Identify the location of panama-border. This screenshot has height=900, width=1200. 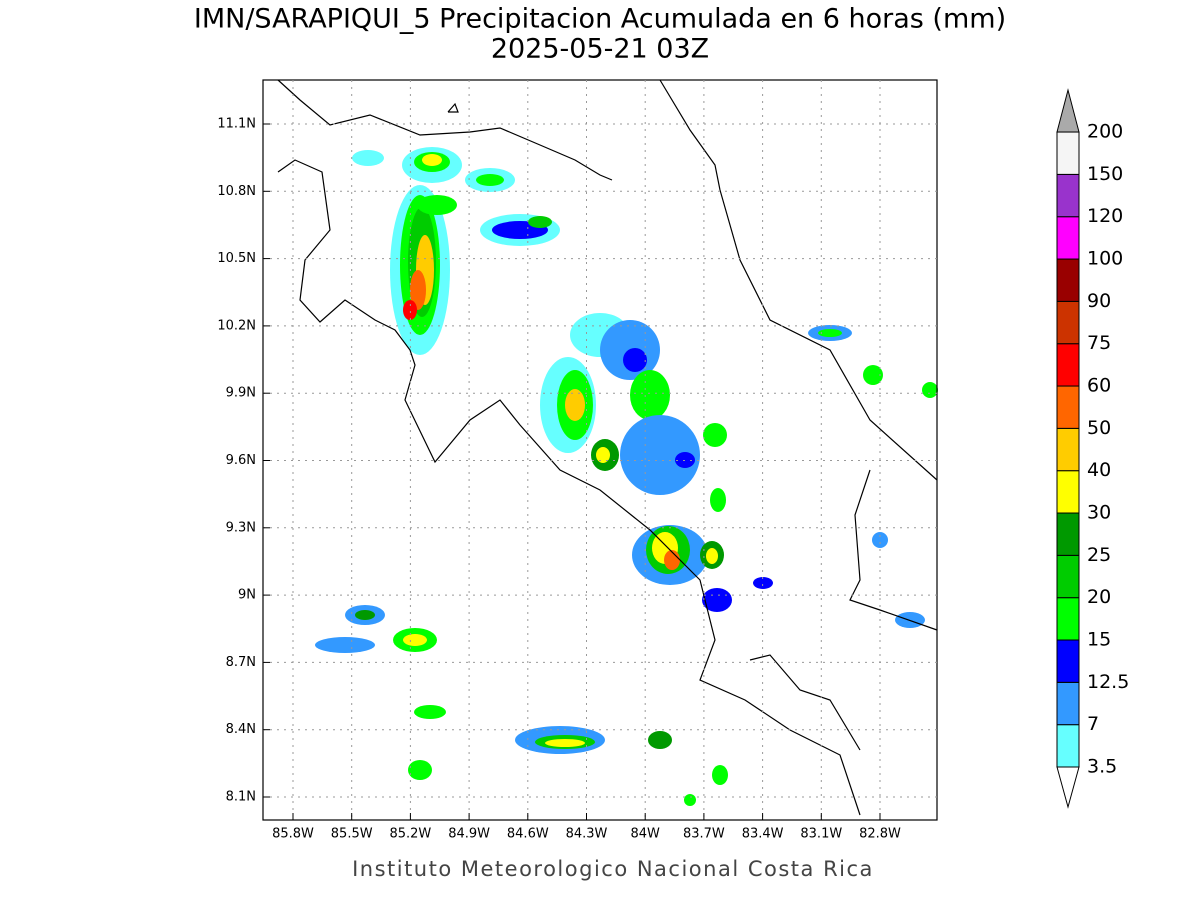
(893, 550).